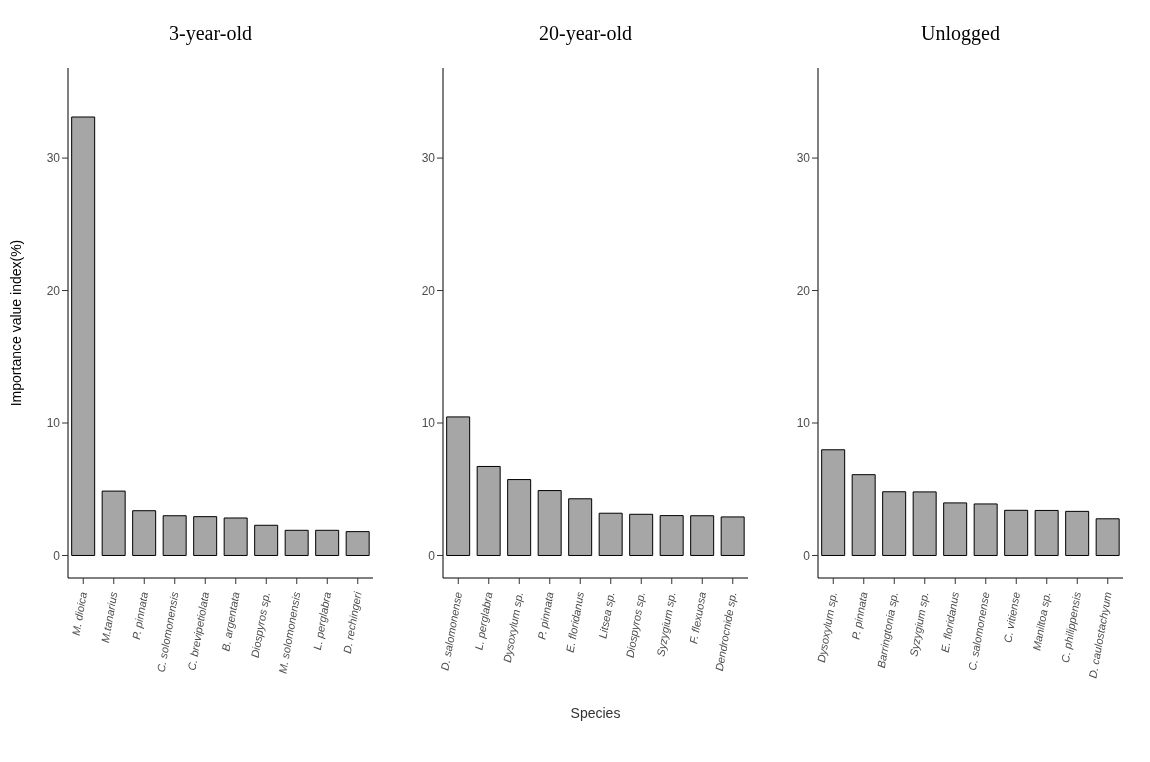 The image size is (1150, 762). What do you see at coordinates (606, 615) in the screenshot?
I see `x-tick-label: Litsea sp.` at bounding box center [606, 615].